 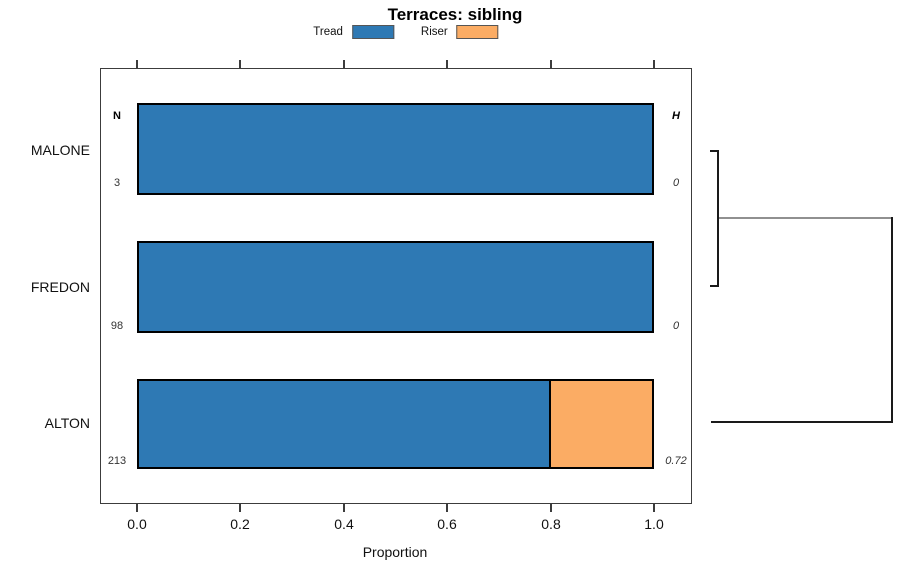 I want to click on bar-malone, so click(x=395, y=149).